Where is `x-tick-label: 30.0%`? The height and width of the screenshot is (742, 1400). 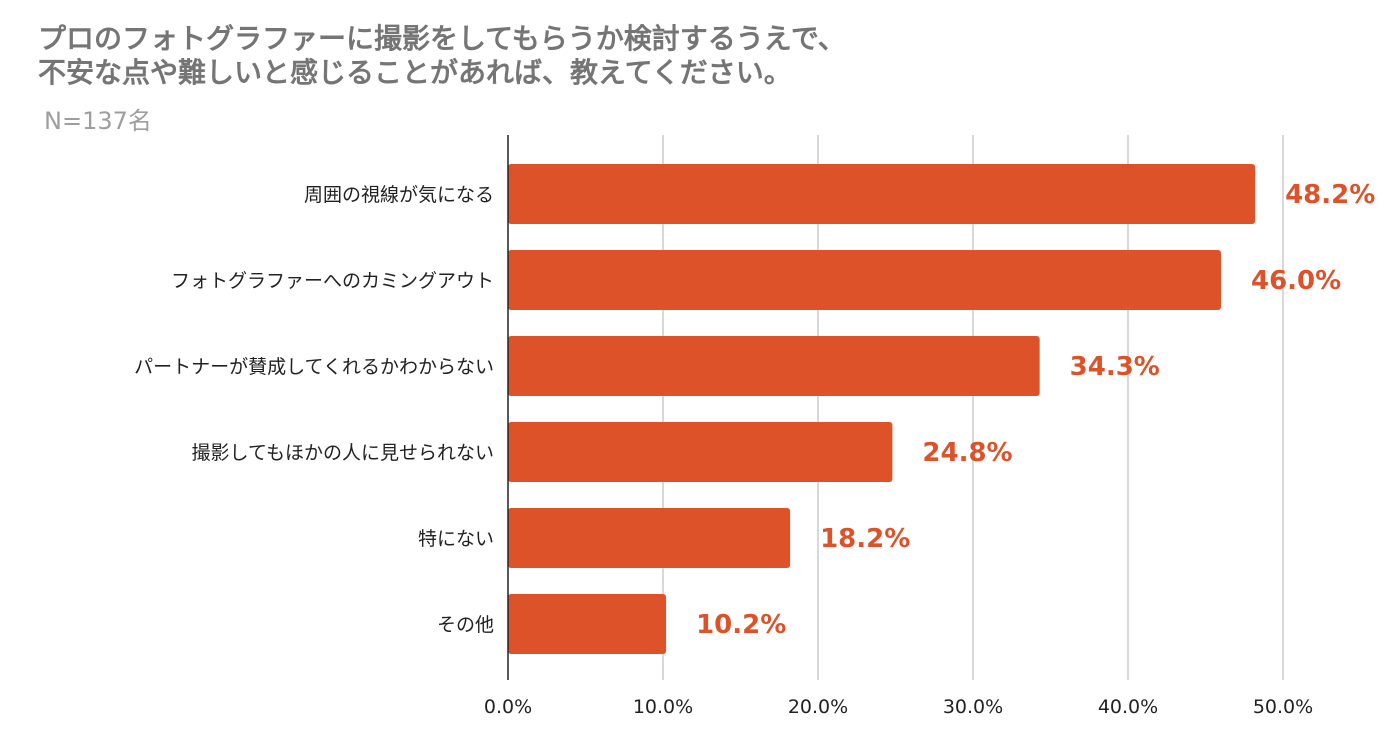 x-tick-label: 30.0% is located at coordinates (973, 707).